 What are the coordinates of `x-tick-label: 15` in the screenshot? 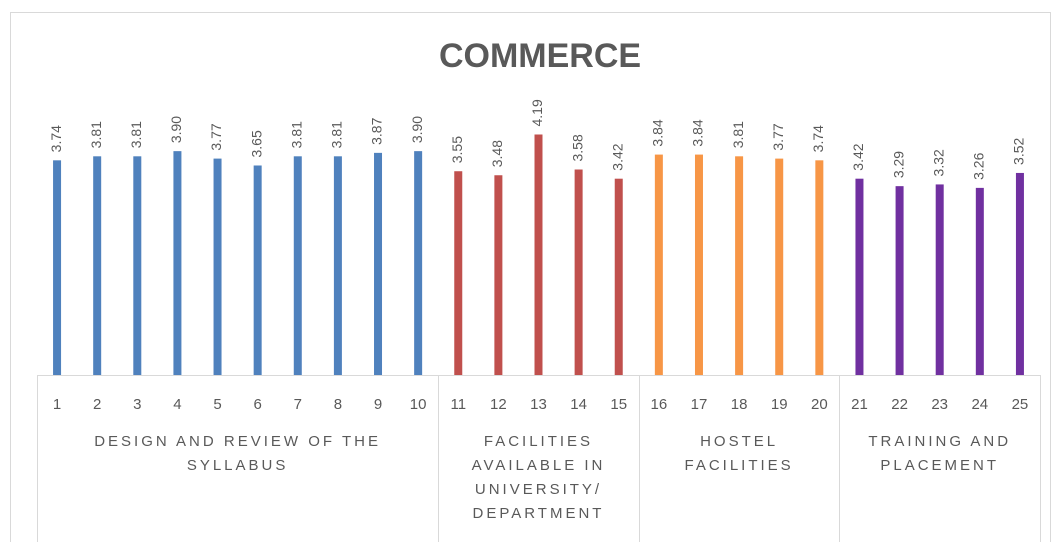 It's located at (618, 404).